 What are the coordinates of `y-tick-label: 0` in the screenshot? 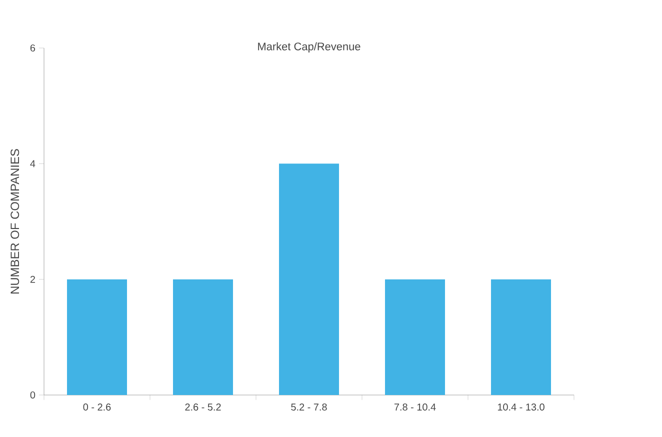 It's located at (33, 395).